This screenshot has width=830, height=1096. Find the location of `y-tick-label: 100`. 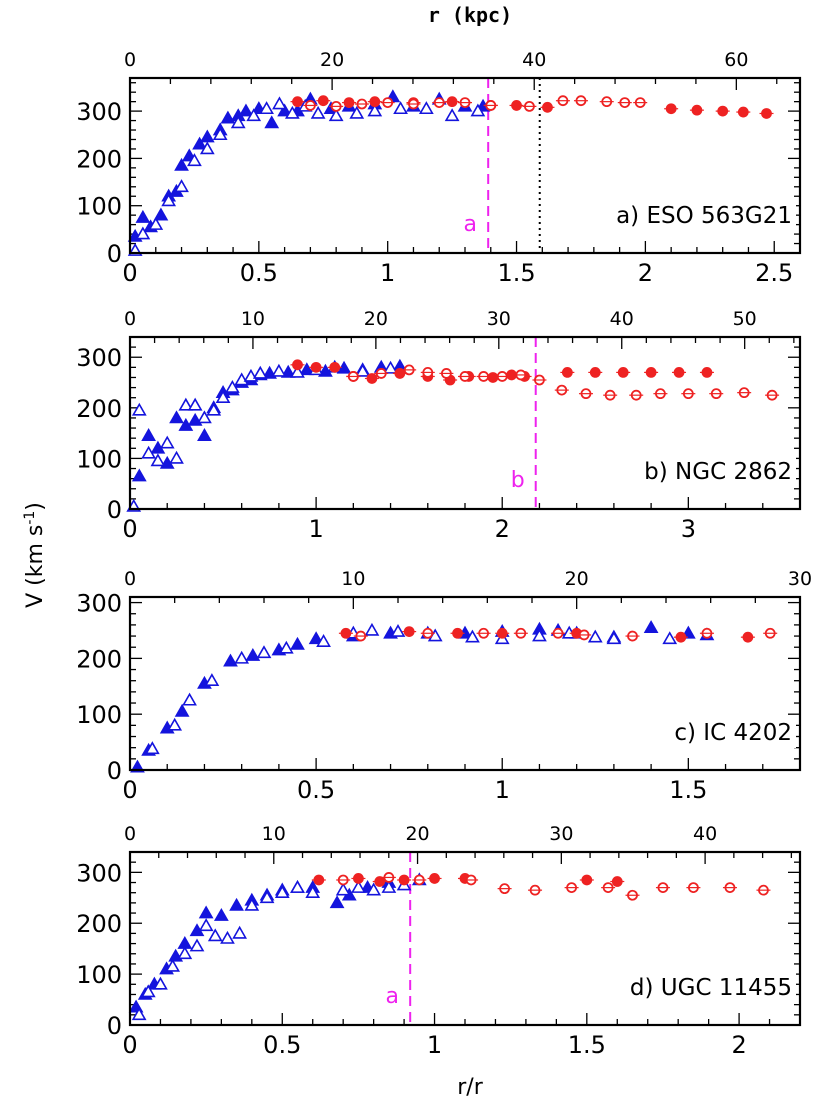

y-tick-label: 100 is located at coordinates (99, 715).